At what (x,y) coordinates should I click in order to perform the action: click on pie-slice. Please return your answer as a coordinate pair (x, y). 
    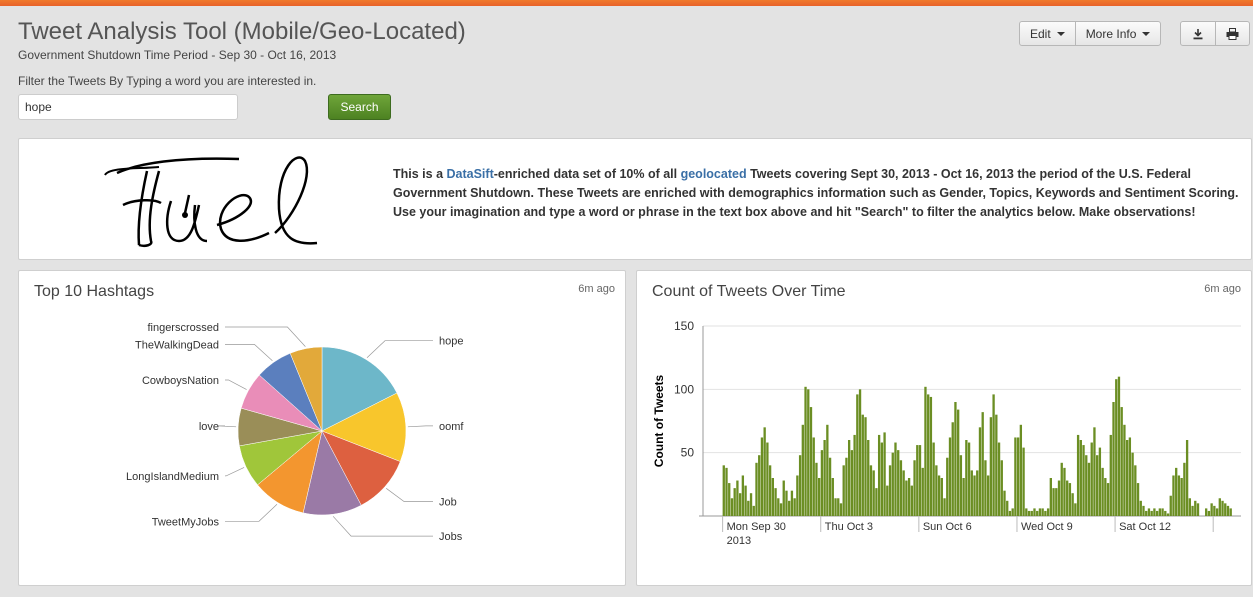
    Looking at the image, I should click on (306, 389).